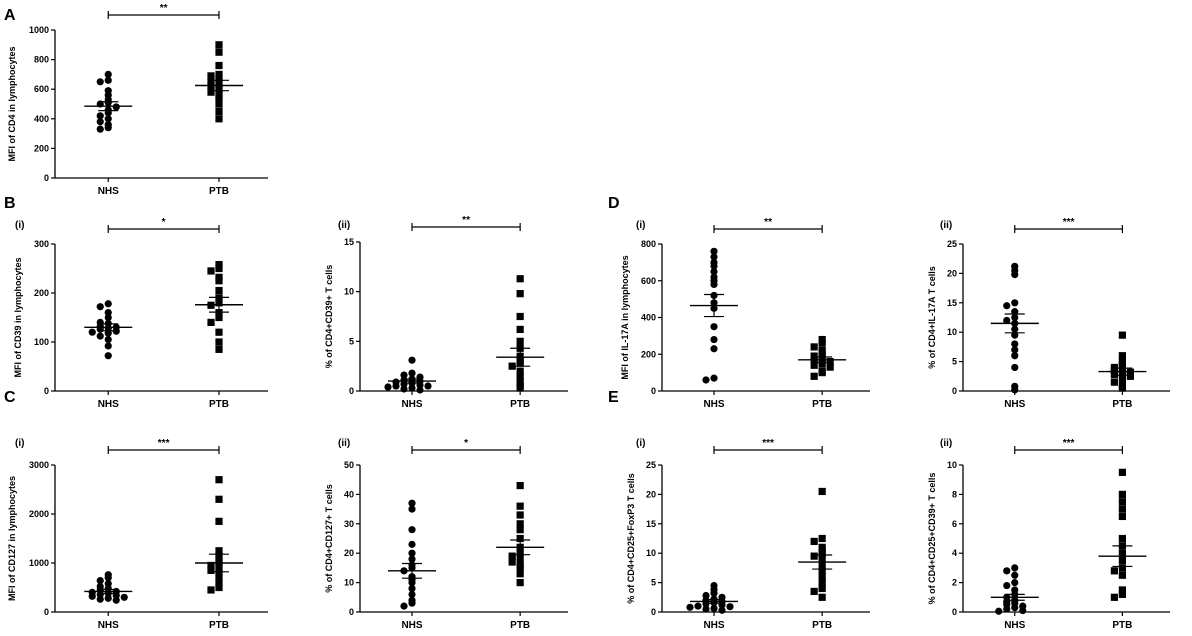 The height and width of the screenshot is (636, 1192). Describe the element at coordinates (10, 15) in the screenshot. I see `panel-letter-a: A` at that location.